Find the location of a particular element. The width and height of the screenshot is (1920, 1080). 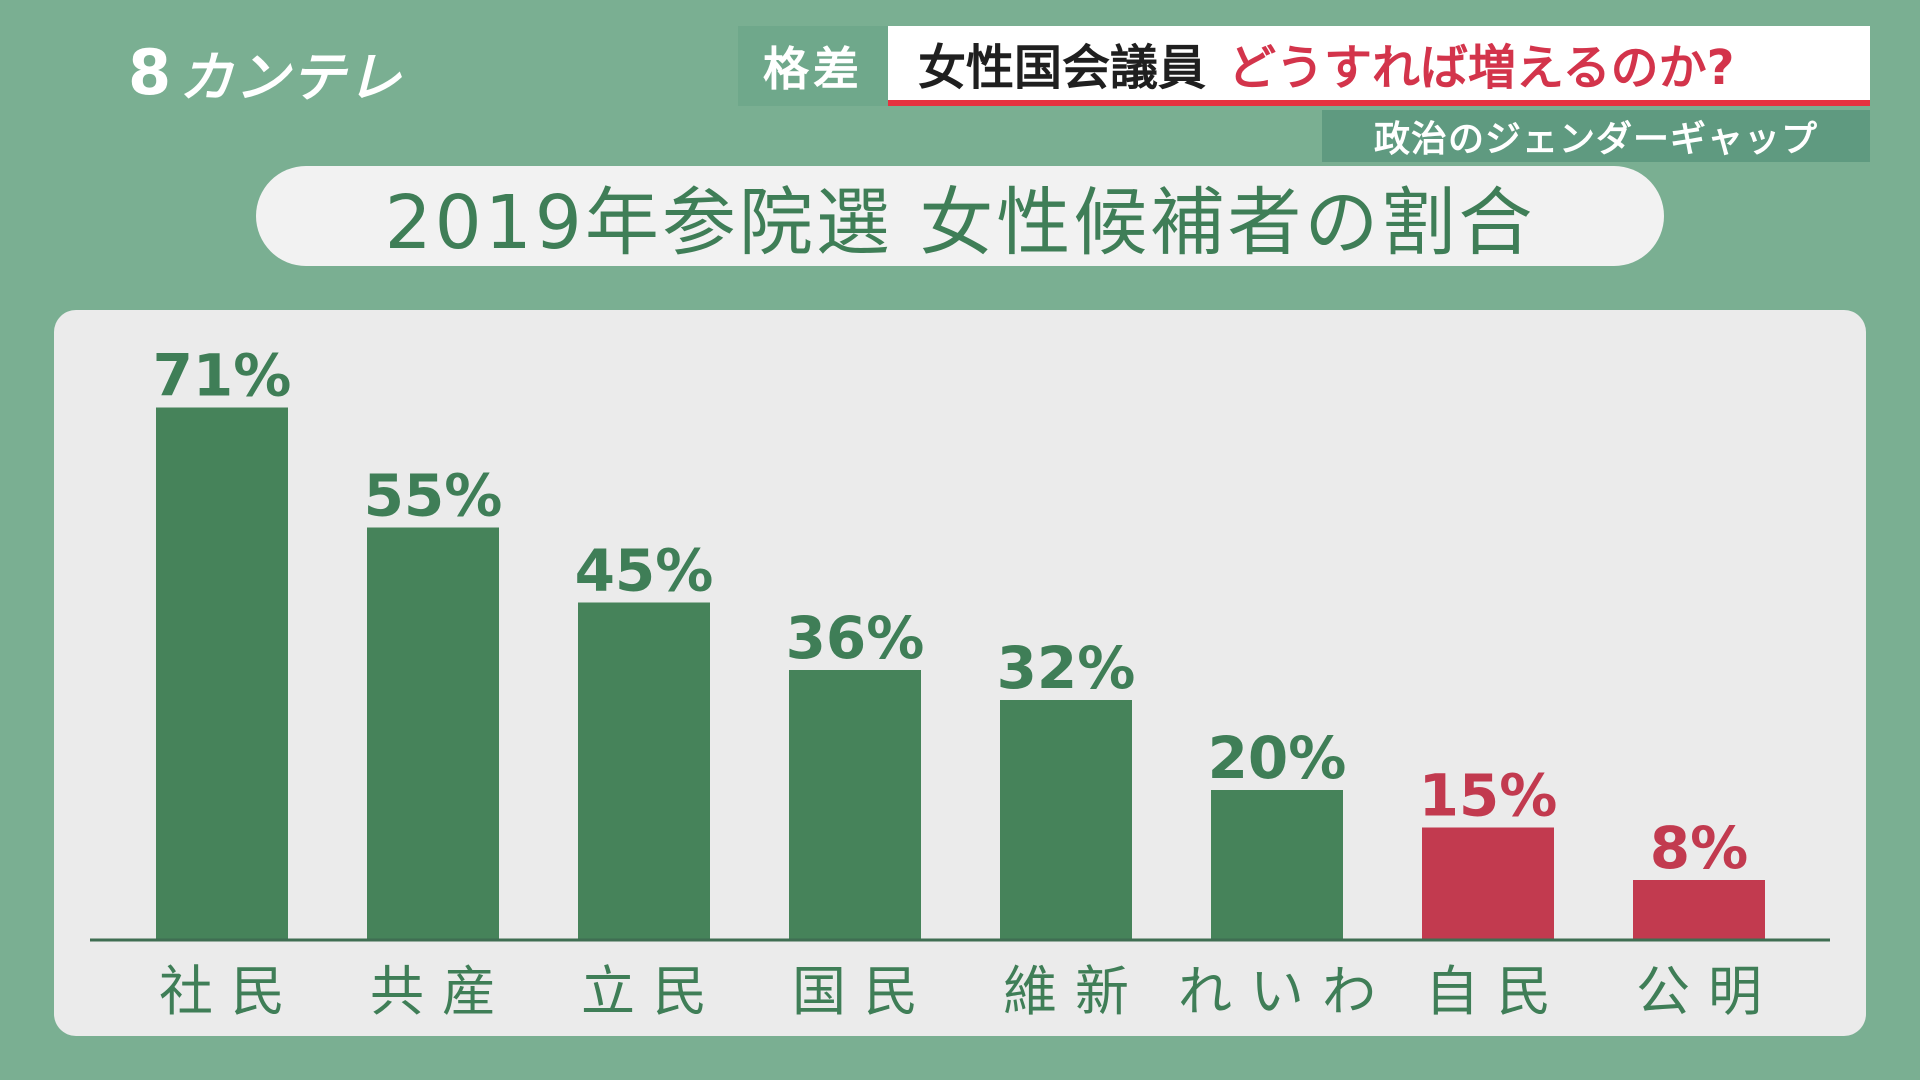

category-label-5: れいわ is located at coordinates (1286, 991).